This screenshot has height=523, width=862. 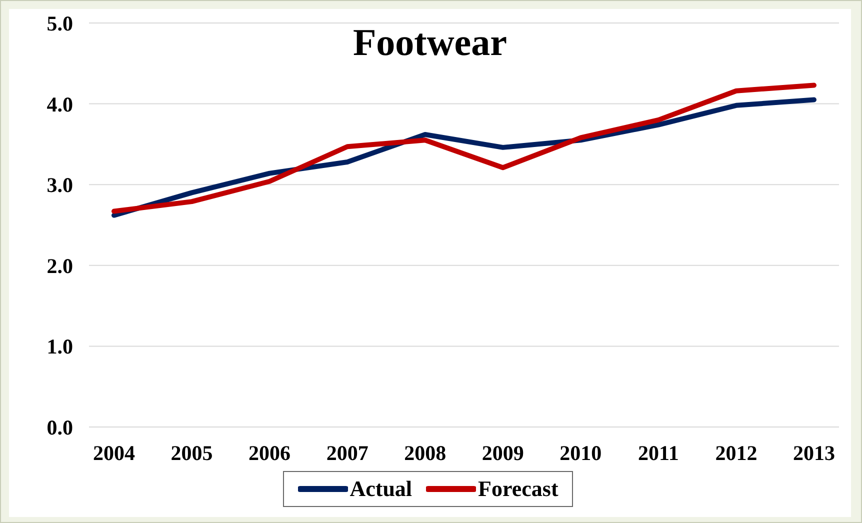 What do you see at coordinates (114, 452) in the screenshot?
I see `x-tick-label: 2004` at bounding box center [114, 452].